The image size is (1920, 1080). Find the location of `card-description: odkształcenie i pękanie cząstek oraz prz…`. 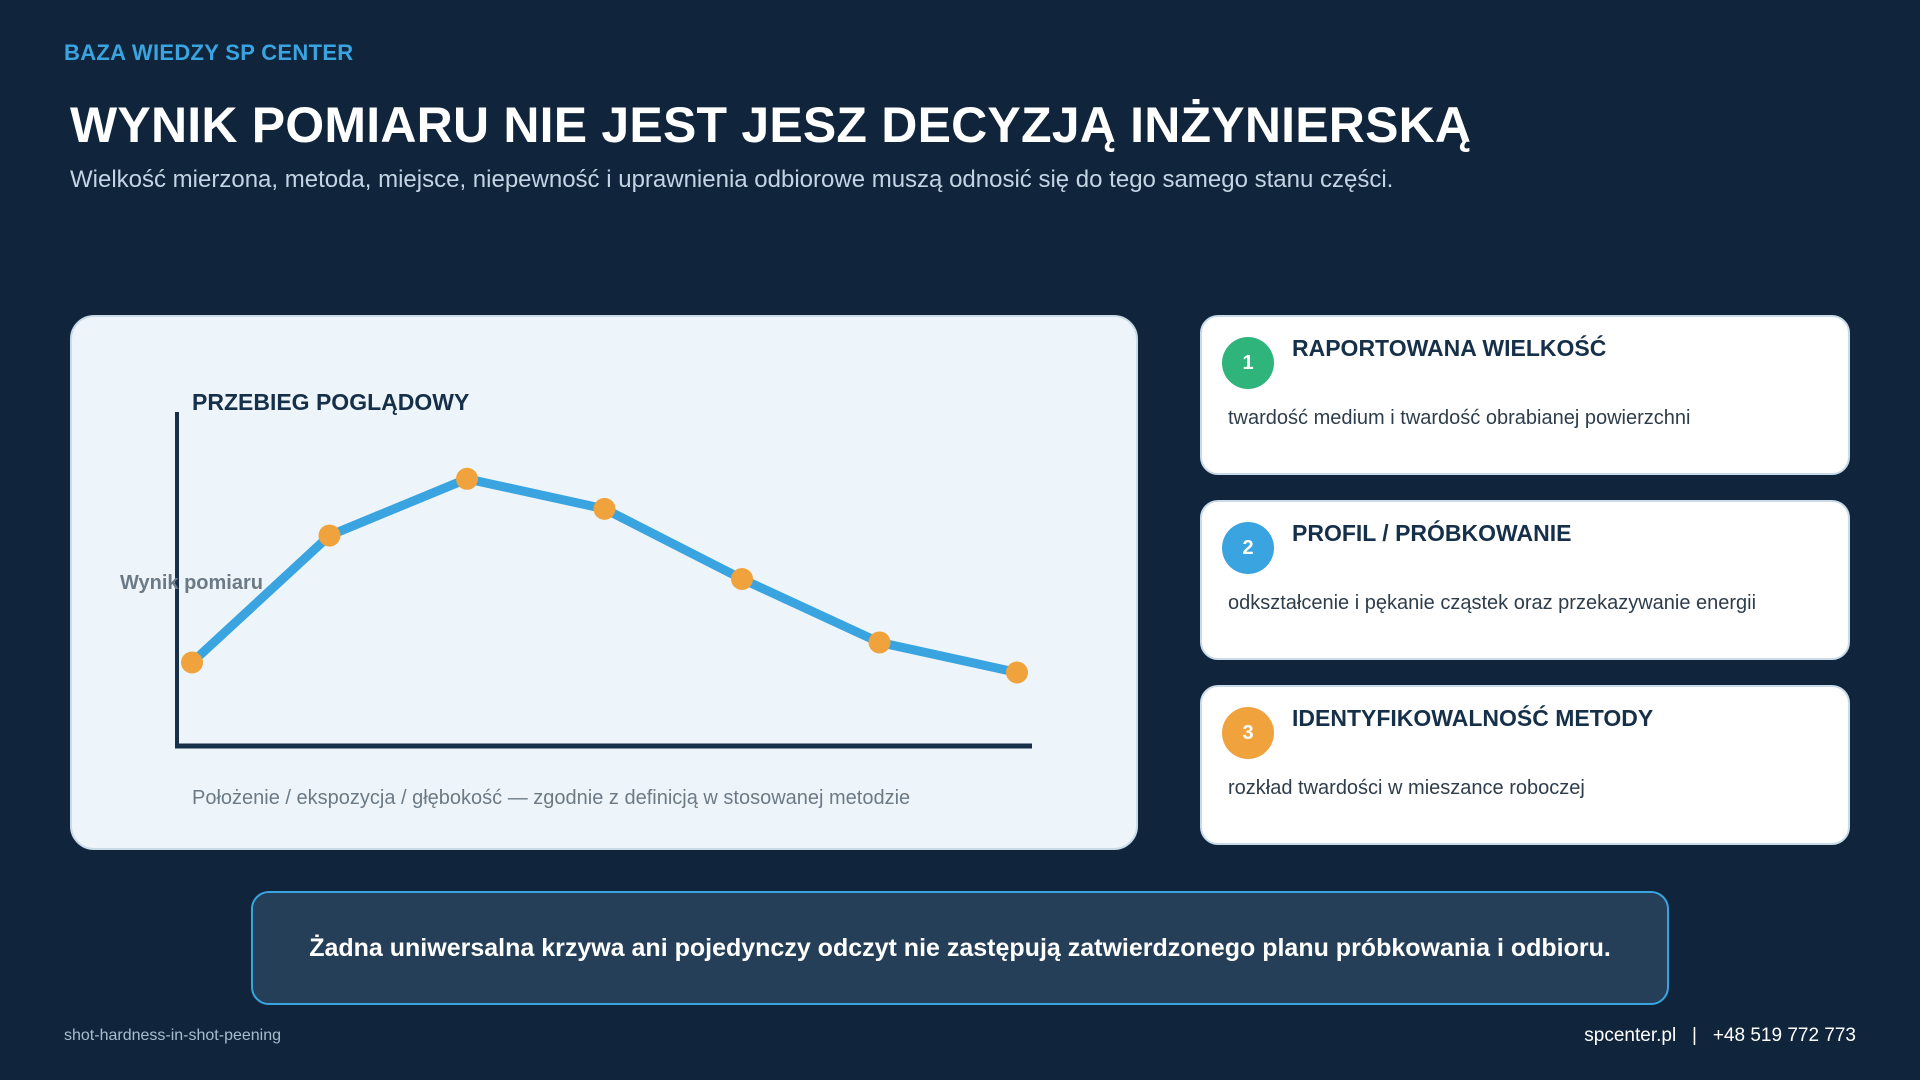

card-description: odkształcenie i pękanie cząstek oraz prz… is located at coordinates (1492, 603).